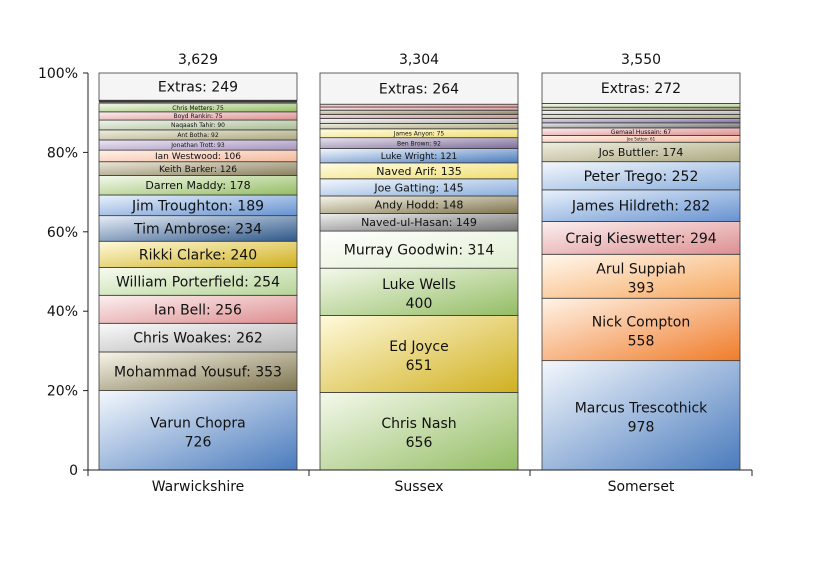 This screenshot has width=840, height=564. I want to click on y-tick-label-1: 20%, so click(62, 392).